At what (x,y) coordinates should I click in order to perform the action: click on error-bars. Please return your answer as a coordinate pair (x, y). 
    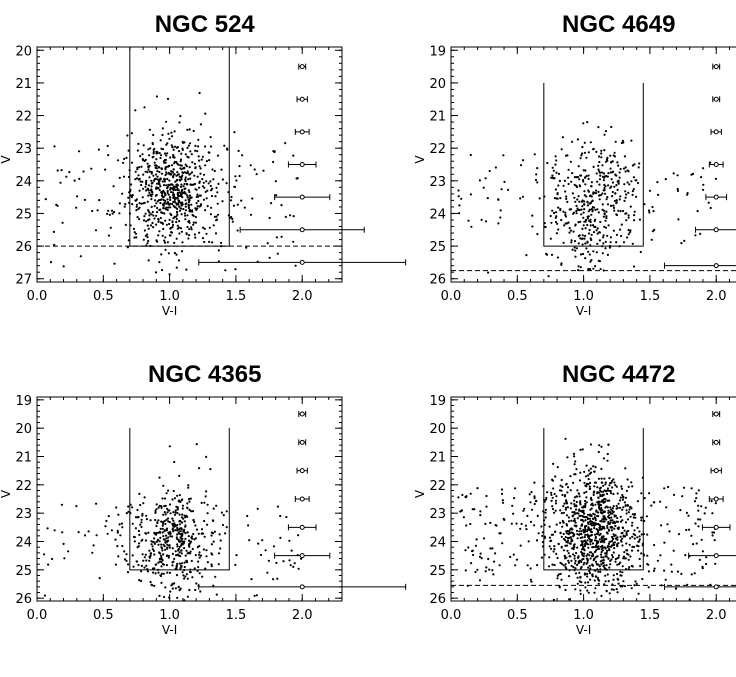
    Looking at the image, I should click on (302, 500).